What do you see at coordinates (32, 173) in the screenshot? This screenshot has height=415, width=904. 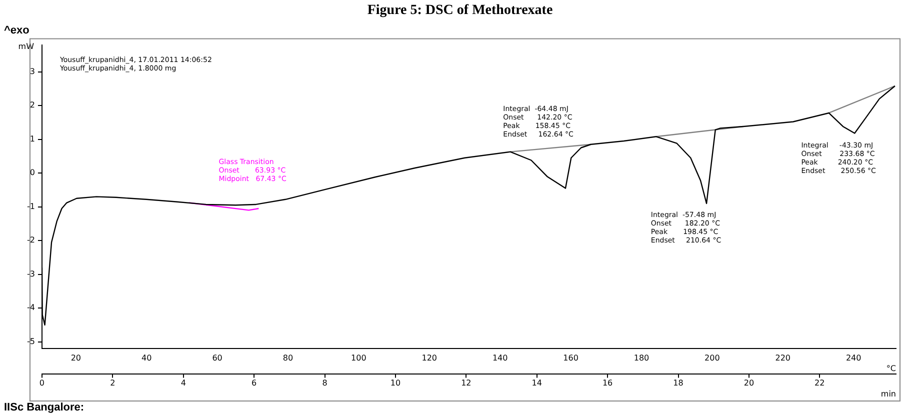 I see `y-tick-label: 0` at bounding box center [32, 173].